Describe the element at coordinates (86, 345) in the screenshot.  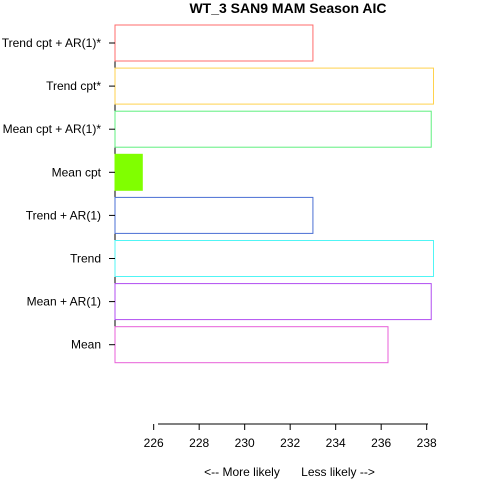
I see `y-tick-label-7: Mean` at that location.